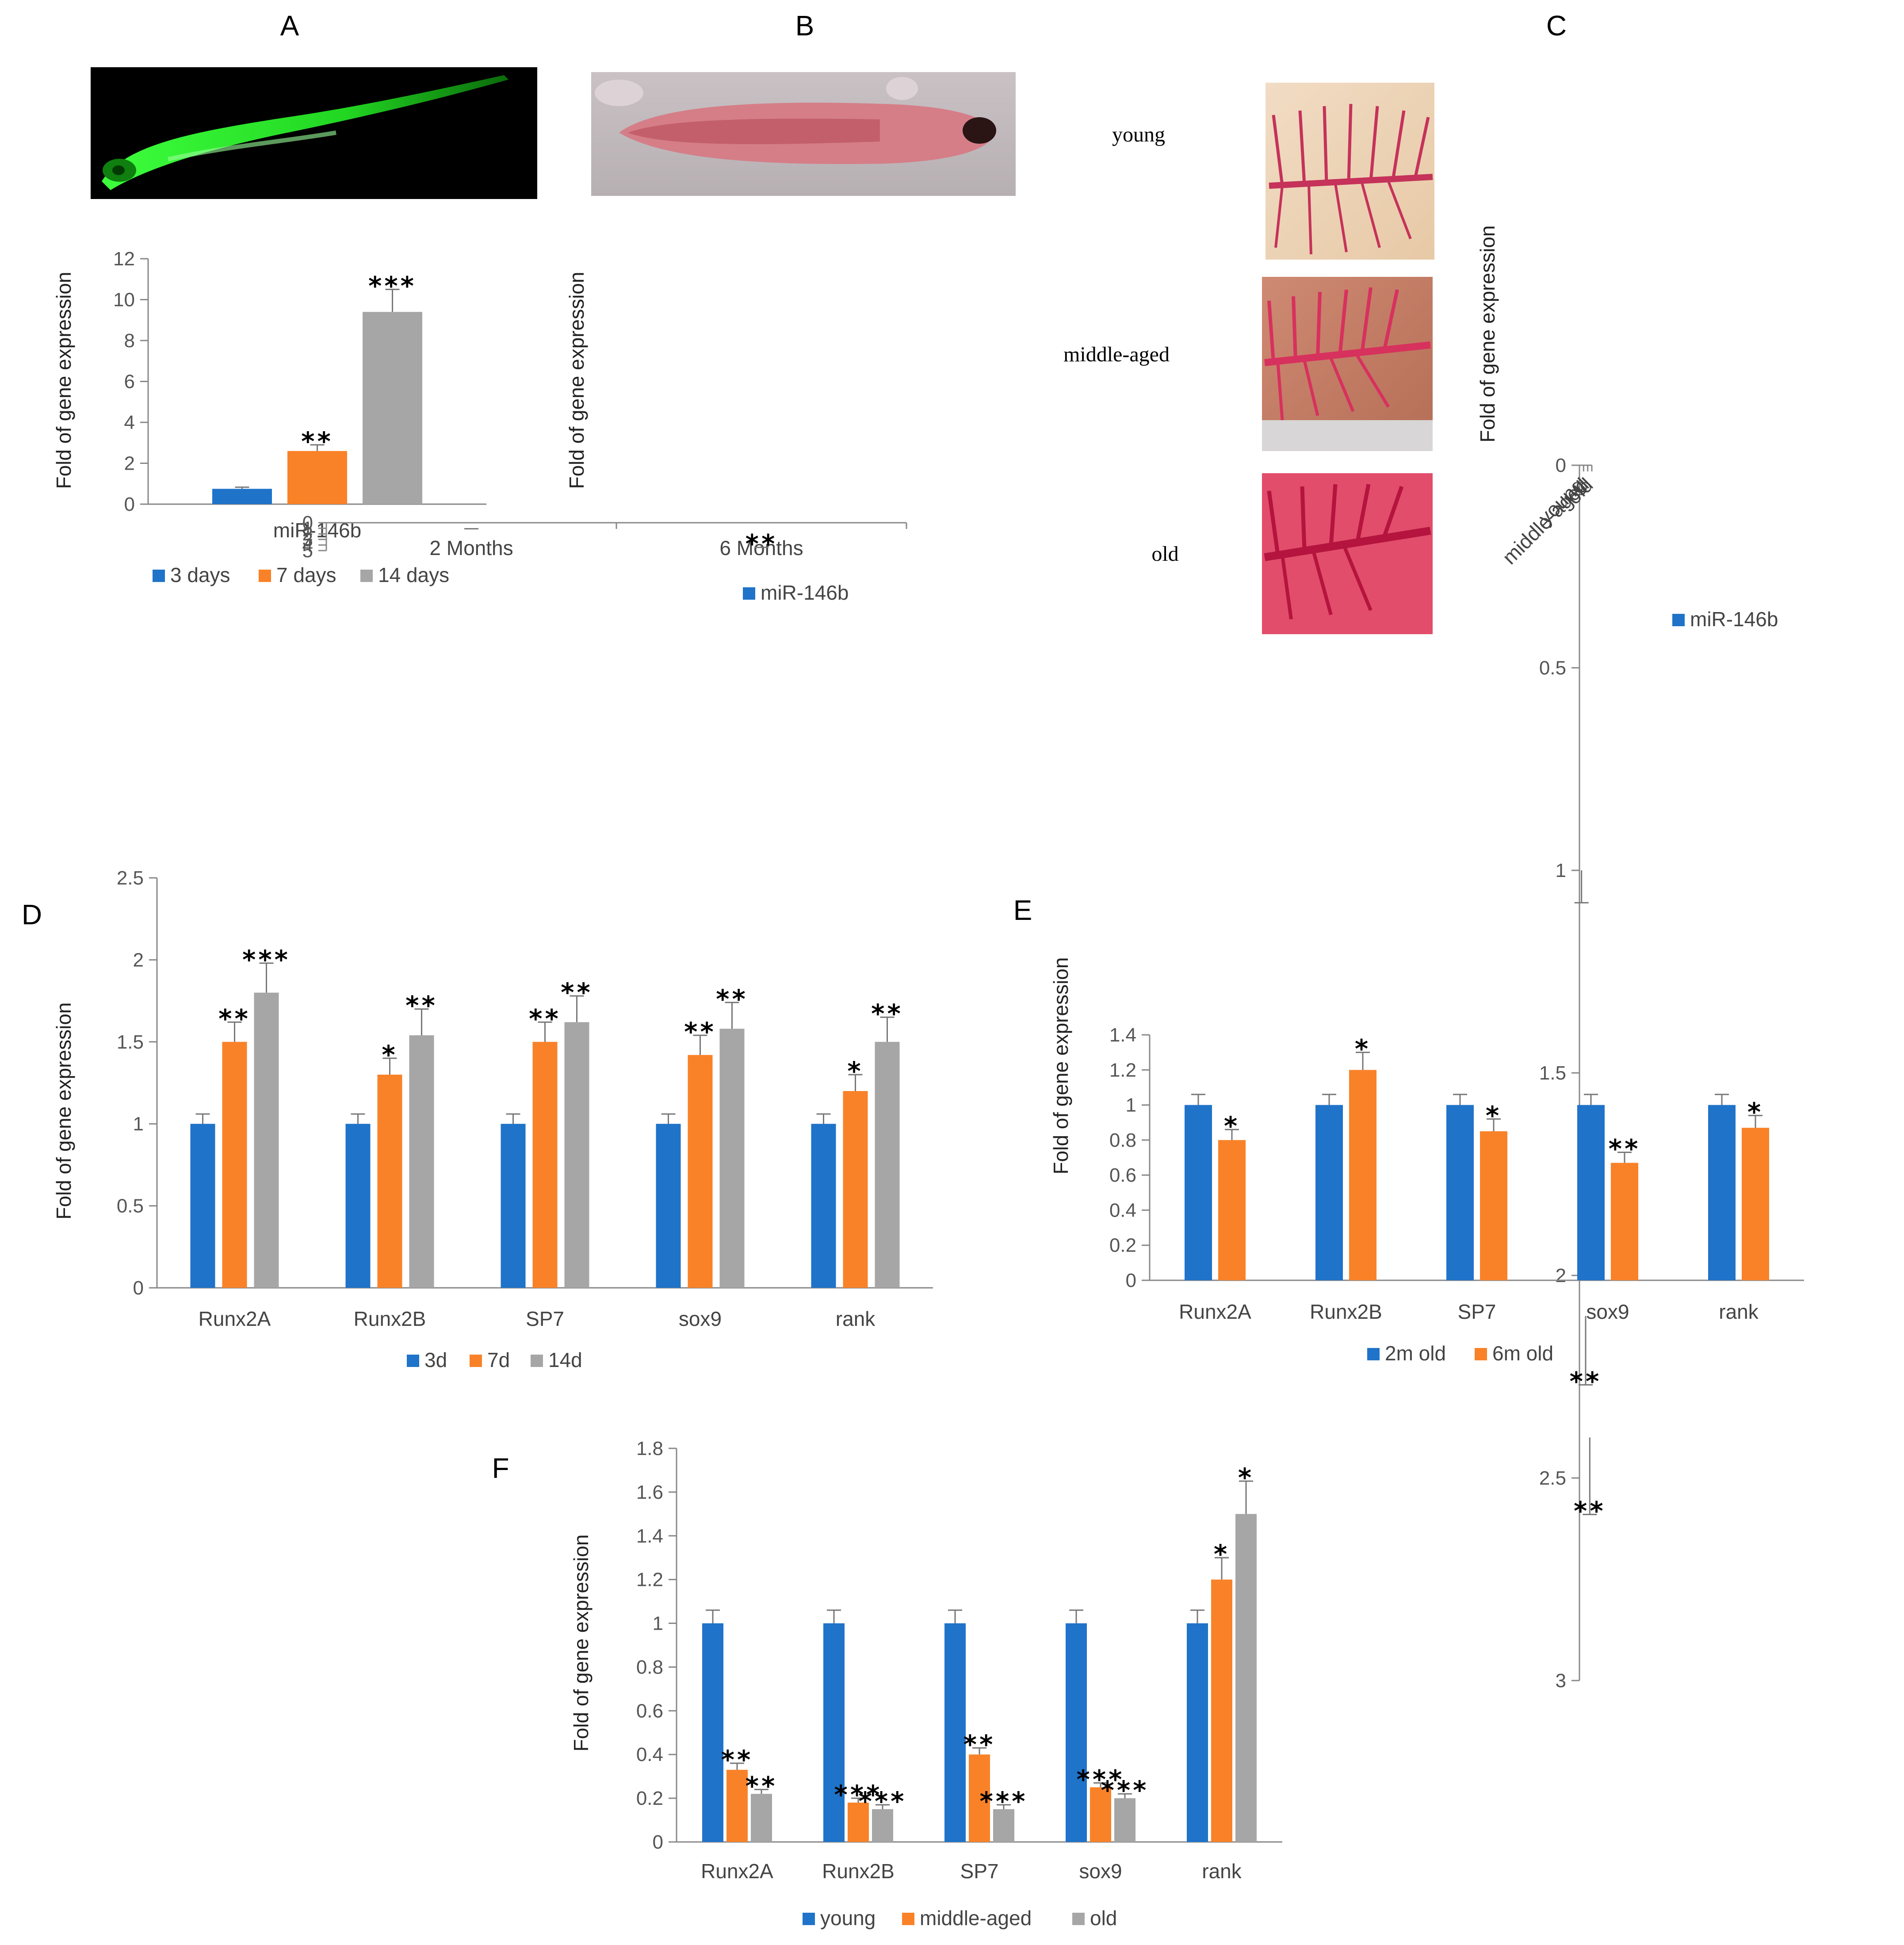 The height and width of the screenshot is (1945, 1904). Describe the element at coordinates (130, 1206) in the screenshot. I see `y-tick-label: 0.5` at that location.